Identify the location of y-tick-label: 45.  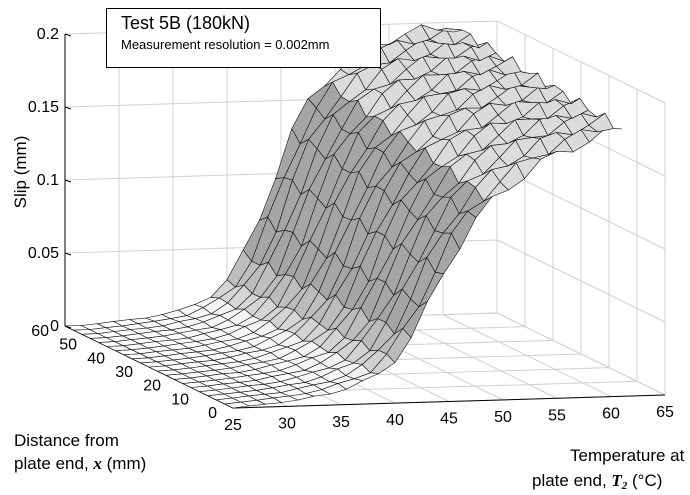
(449, 419).